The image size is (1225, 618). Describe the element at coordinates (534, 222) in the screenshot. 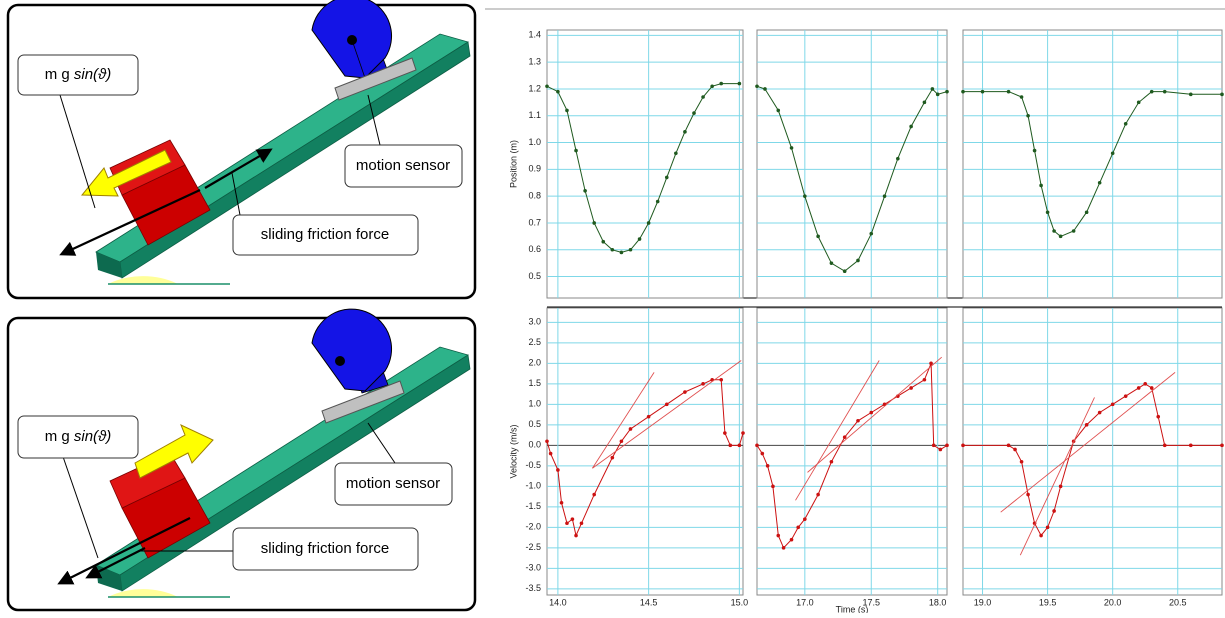

I see `y-tick-label: 0.7` at that location.